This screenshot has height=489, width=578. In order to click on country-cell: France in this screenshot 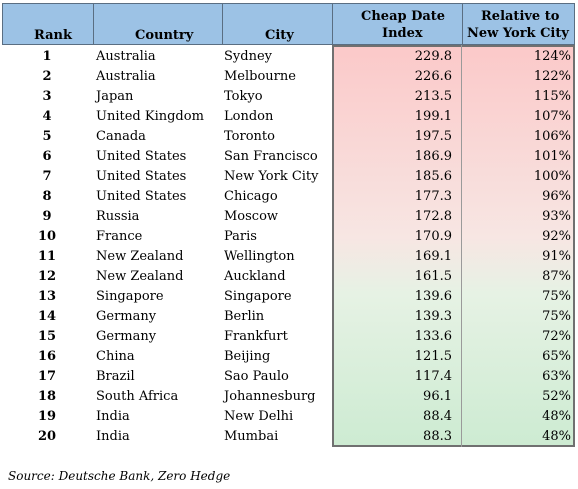, I will do `click(119, 236)`.